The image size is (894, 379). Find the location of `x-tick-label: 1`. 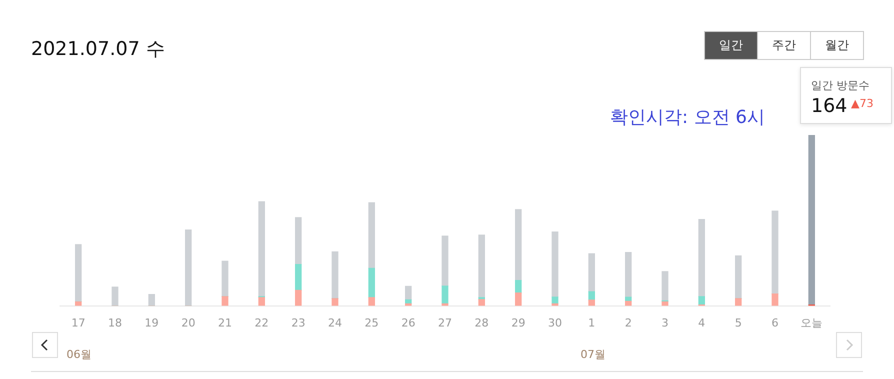

x-tick-label: 1 is located at coordinates (592, 323).